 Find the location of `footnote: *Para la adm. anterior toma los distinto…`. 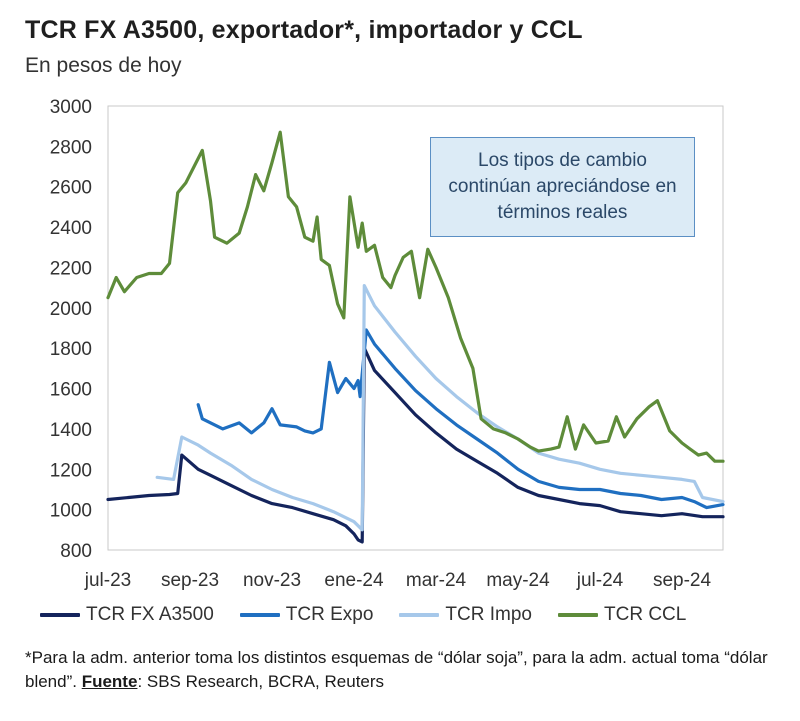

footnote: *Para la adm. anterior toma los distinto… is located at coordinates (405, 670).